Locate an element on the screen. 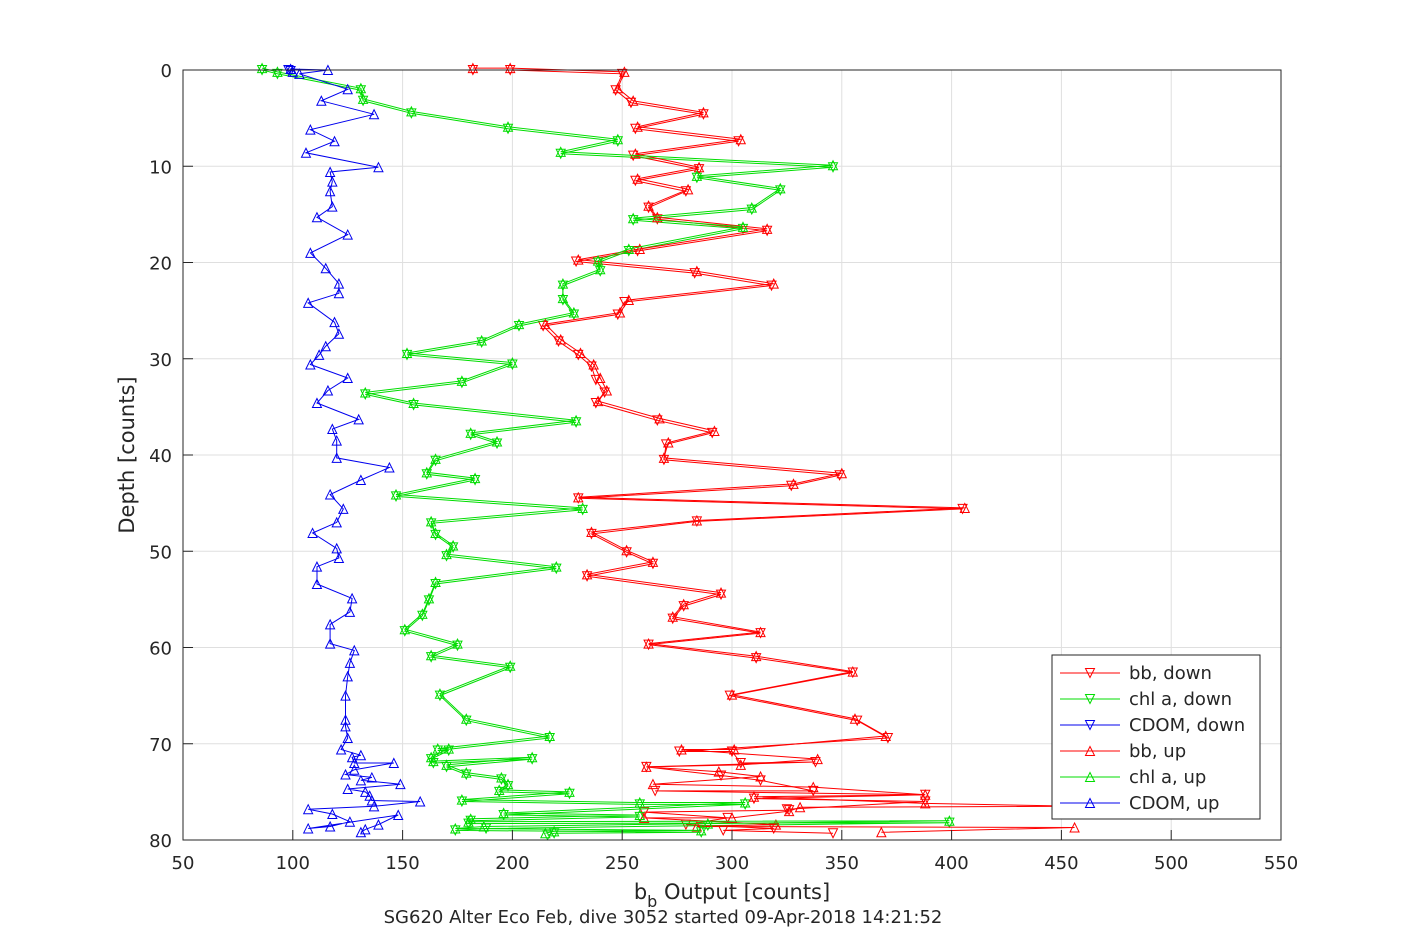 This screenshot has width=1417, height=949. legend-label: CDOM, down is located at coordinates (1187, 725).